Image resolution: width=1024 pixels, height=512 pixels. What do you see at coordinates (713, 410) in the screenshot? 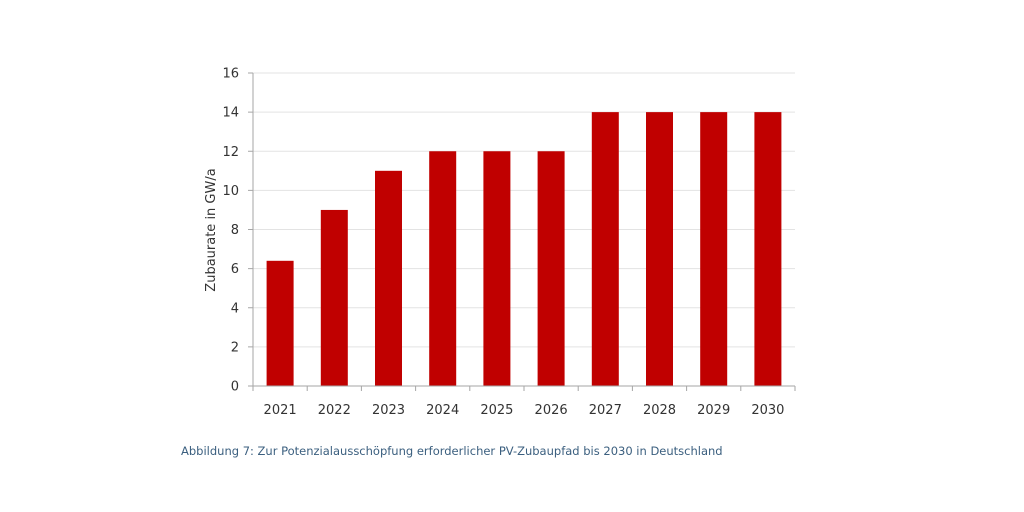
I see `x-tick-label: 2029` at bounding box center [713, 410].